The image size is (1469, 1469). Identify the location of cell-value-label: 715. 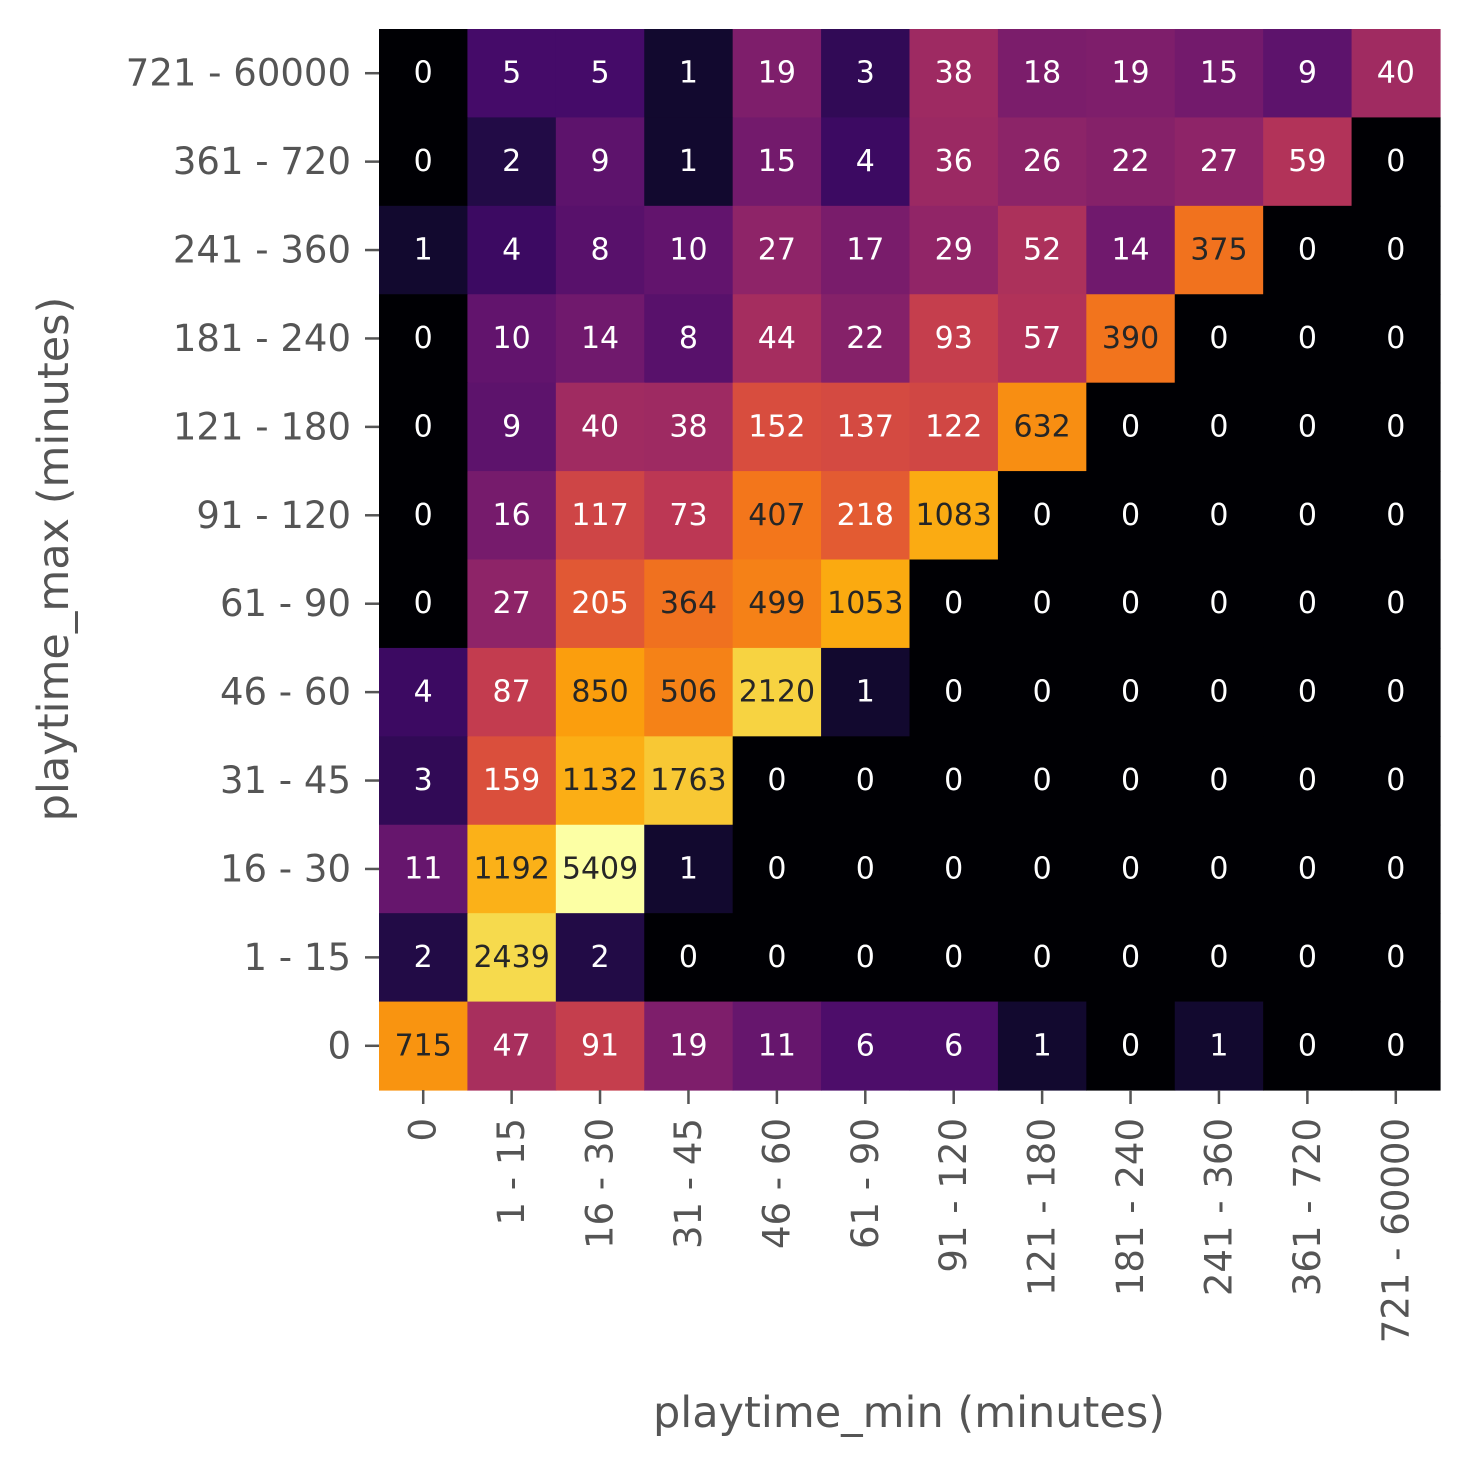
(423, 1045).